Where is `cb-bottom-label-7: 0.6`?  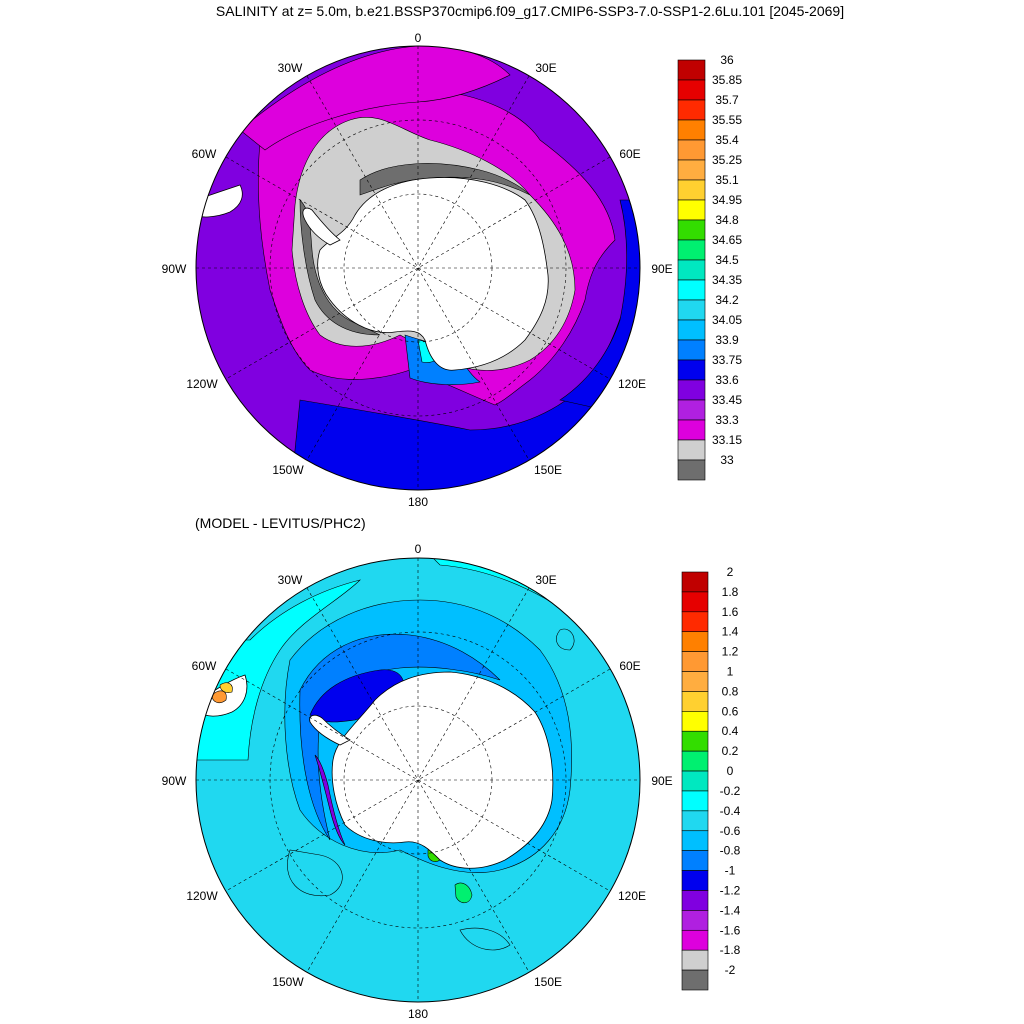
cb-bottom-label-7: 0.6 is located at coordinates (730, 711).